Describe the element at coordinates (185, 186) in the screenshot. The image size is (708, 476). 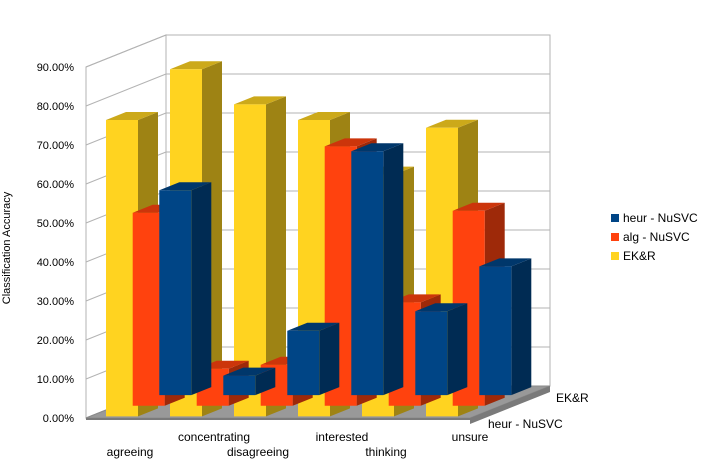
I see `bar-top-heur-nusvc-agreeing` at that location.